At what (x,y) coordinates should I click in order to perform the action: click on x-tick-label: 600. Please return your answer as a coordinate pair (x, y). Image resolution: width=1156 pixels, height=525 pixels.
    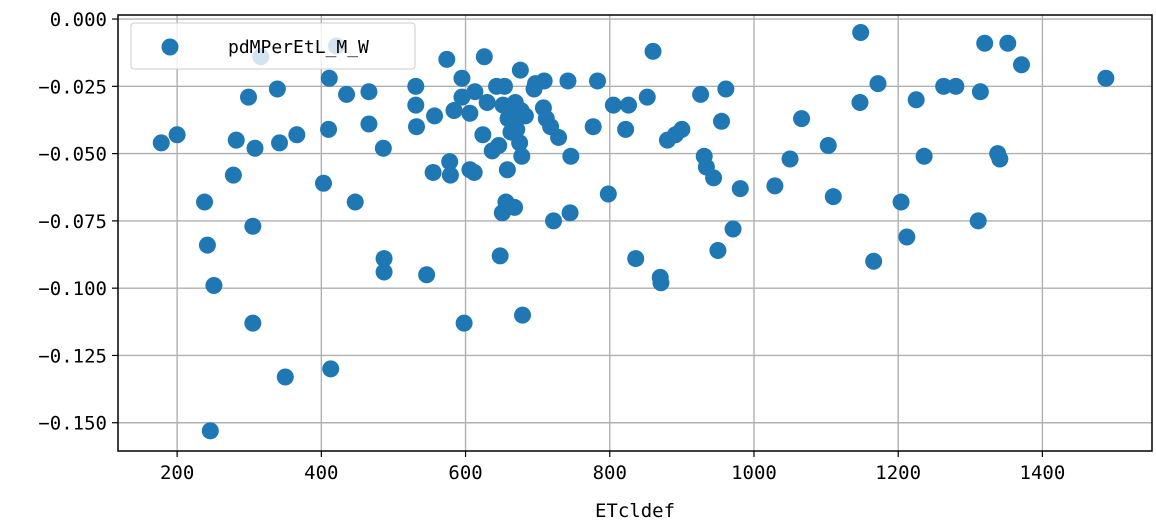
    Looking at the image, I should click on (465, 473).